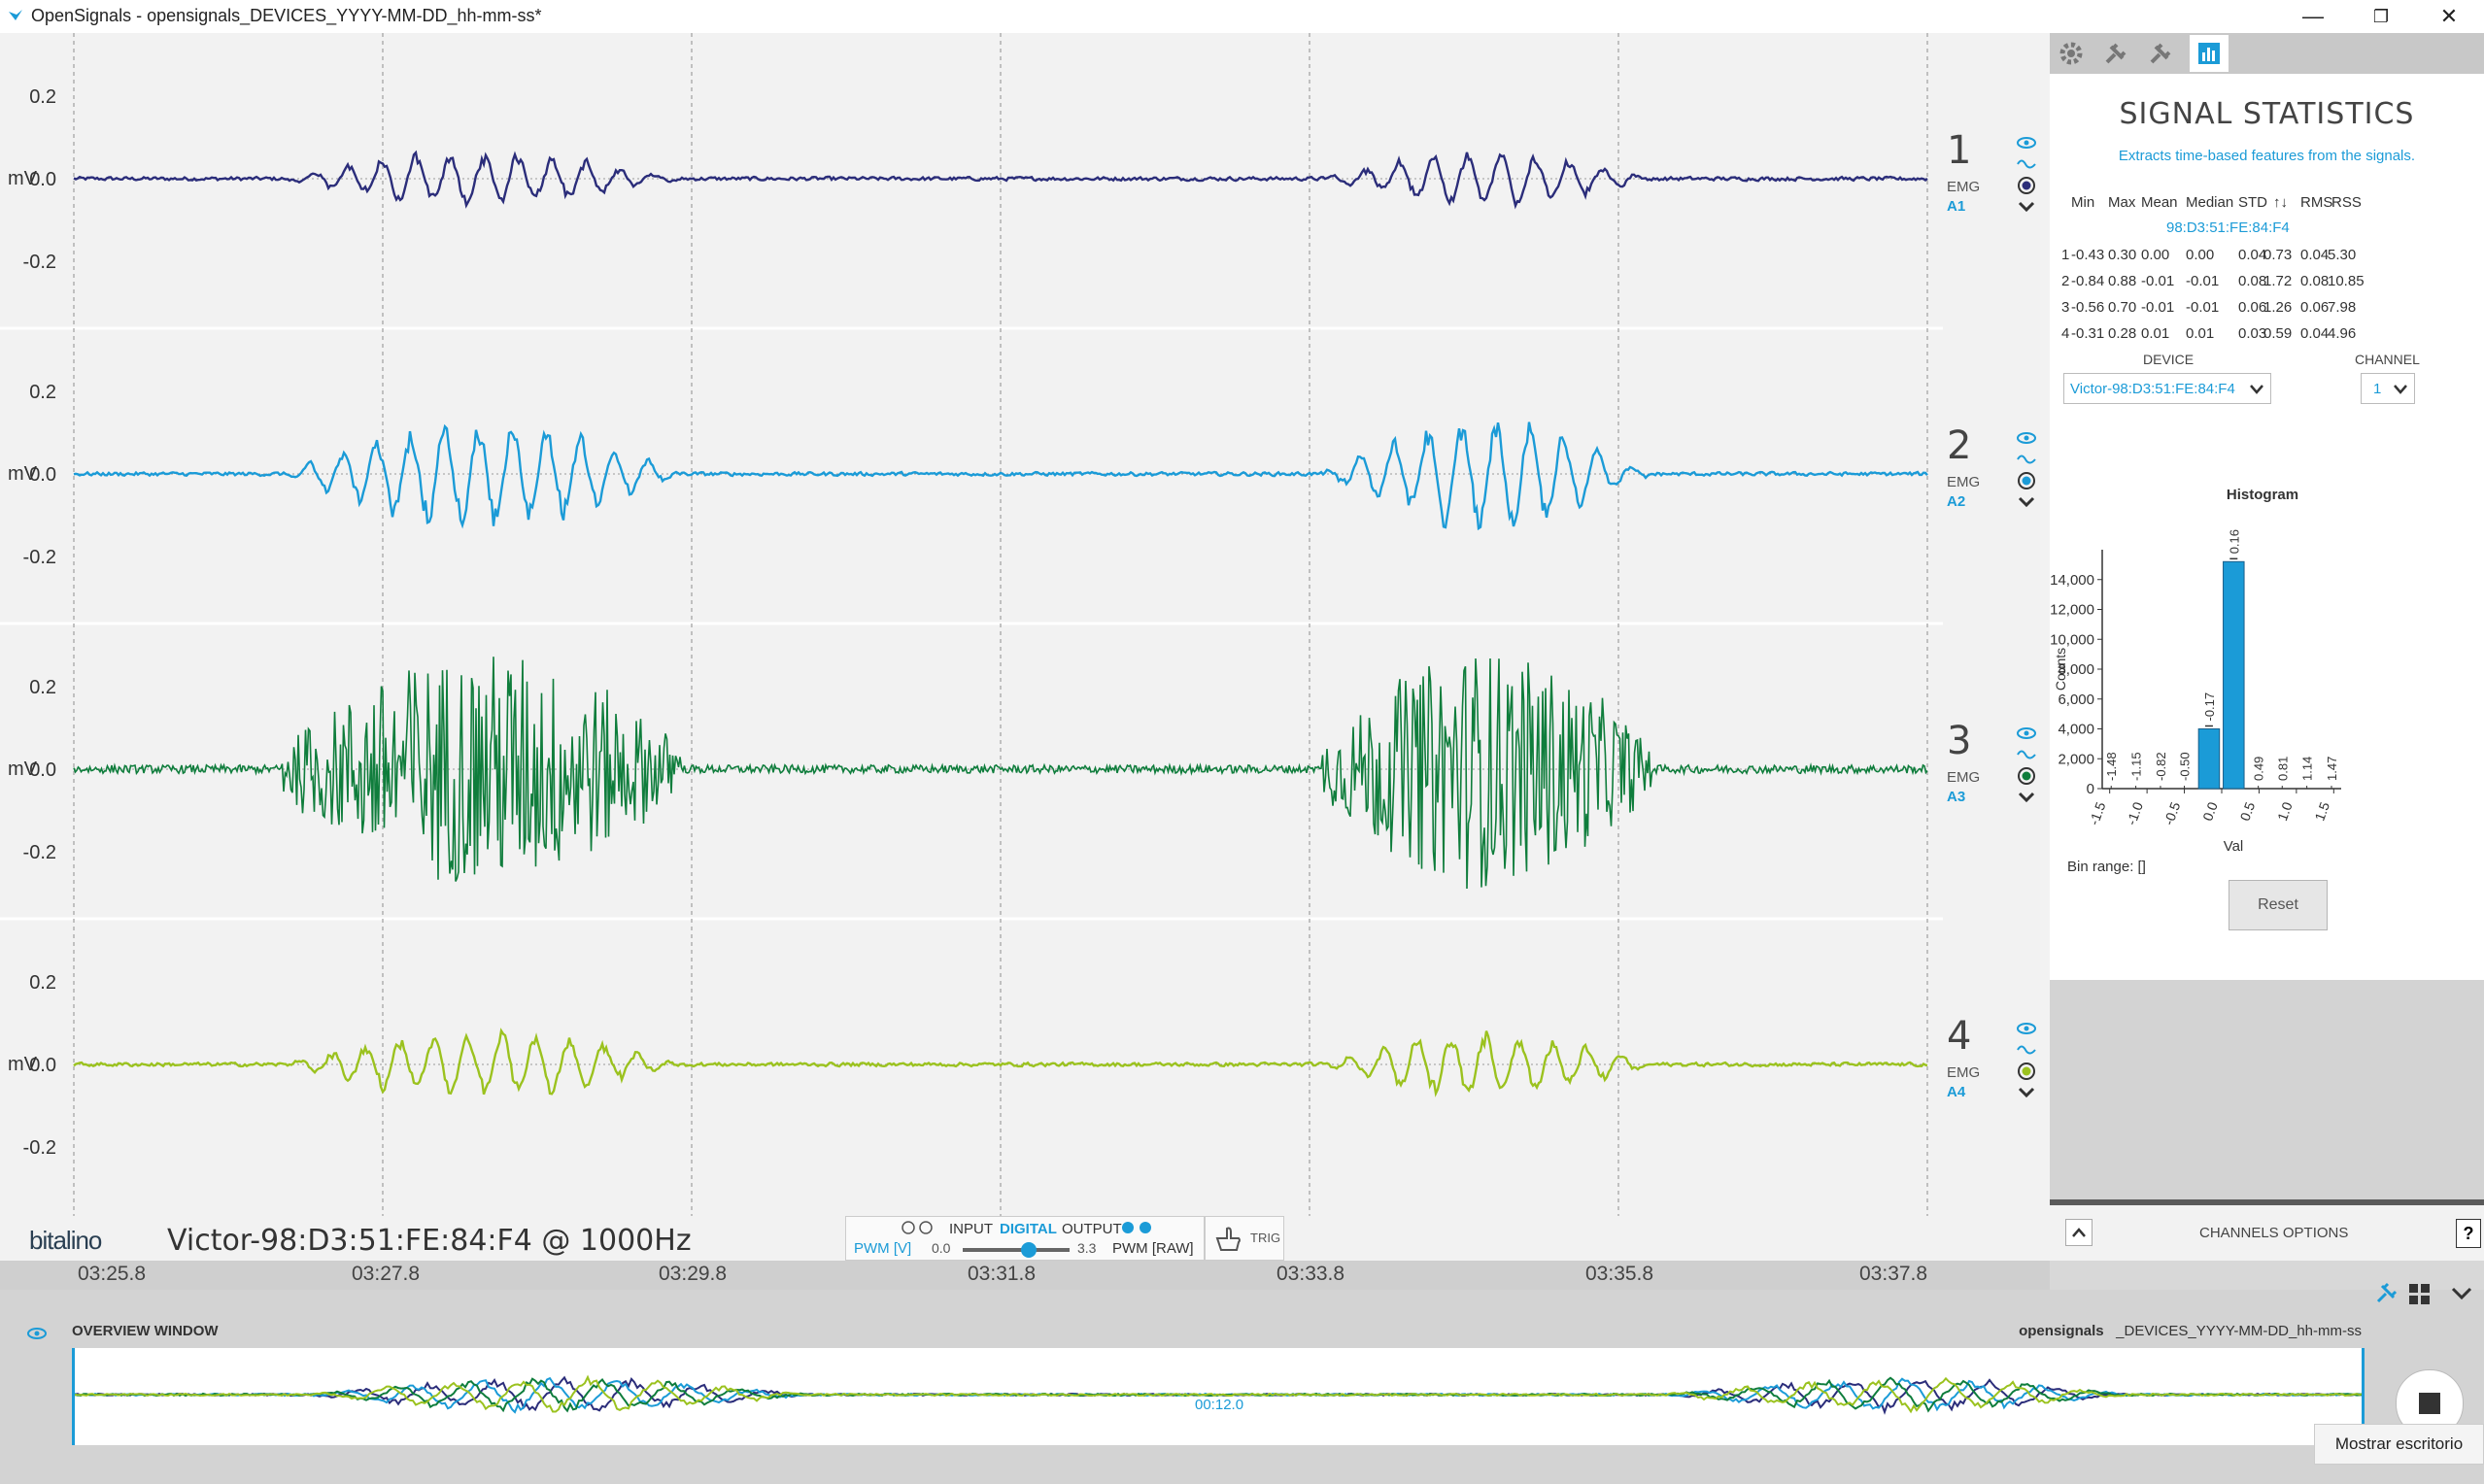  What do you see at coordinates (1138, 1230) in the screenshot?
I see `output-toggle-icons` at bounding box center [1138, 1230].